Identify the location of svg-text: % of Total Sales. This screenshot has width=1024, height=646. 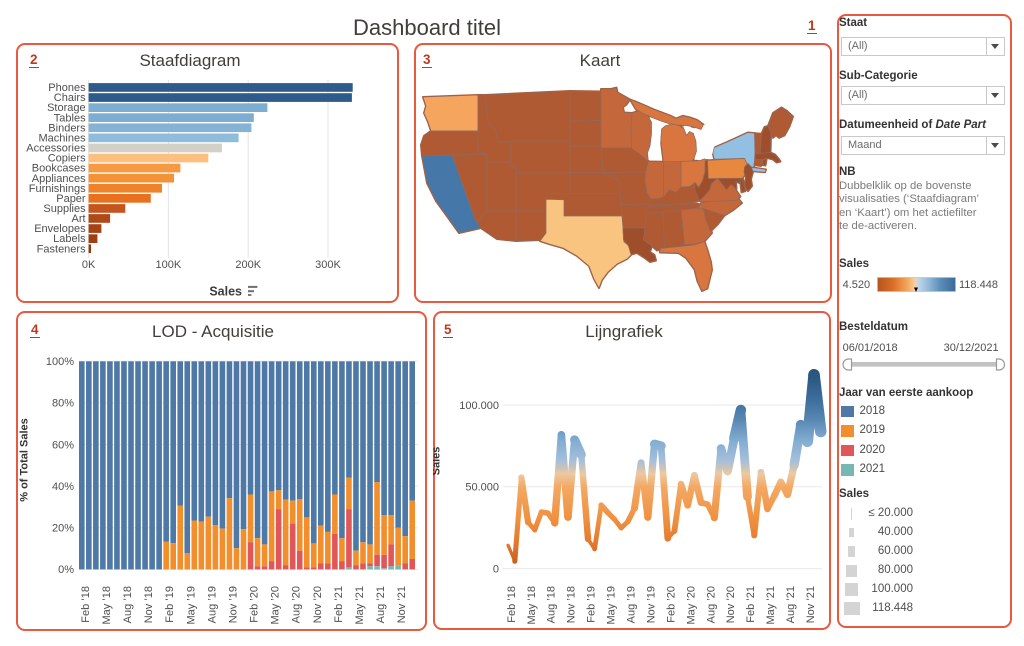
(25, 460).